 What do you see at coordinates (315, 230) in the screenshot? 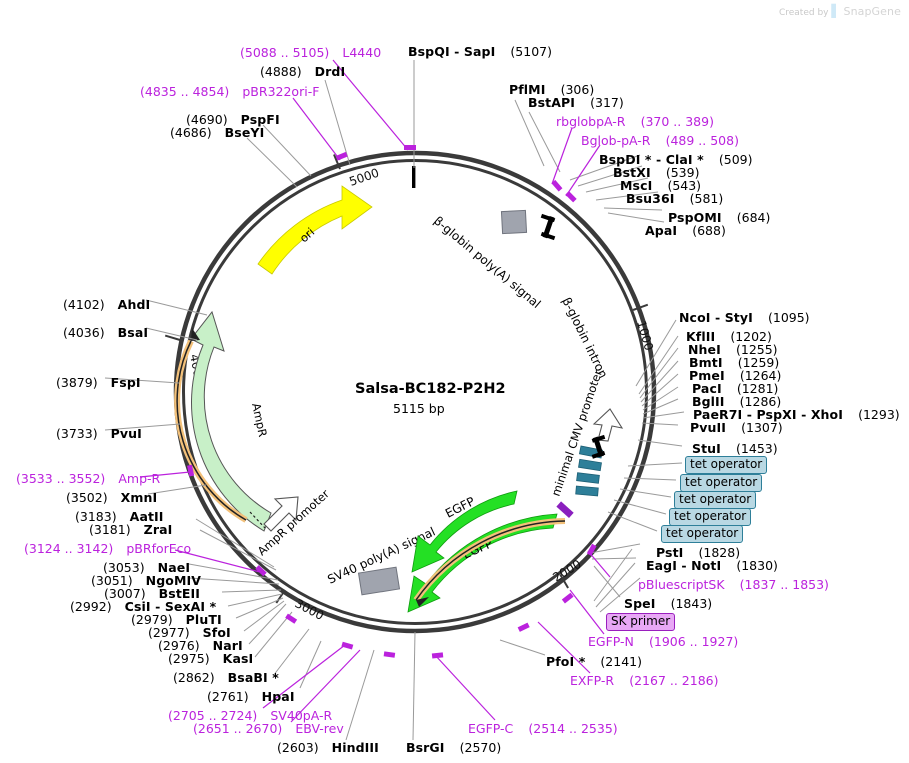
I see `feature-ori: ori` at bounding box center [315, 230].